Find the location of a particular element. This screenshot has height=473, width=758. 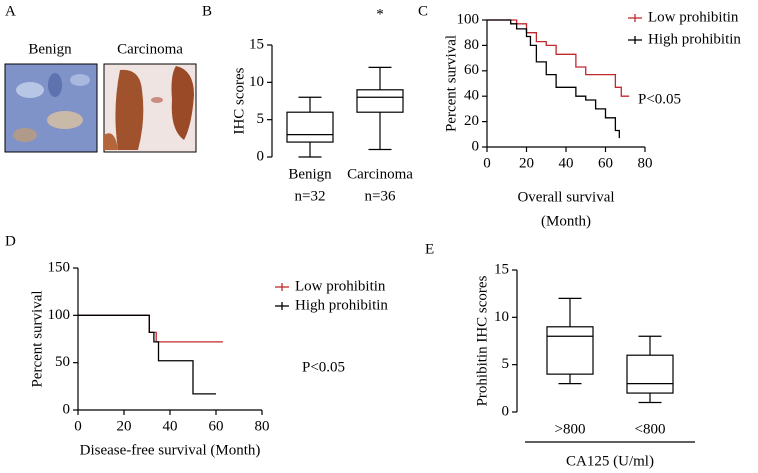

n-label: n=32 is located at coordinates (310, 196).